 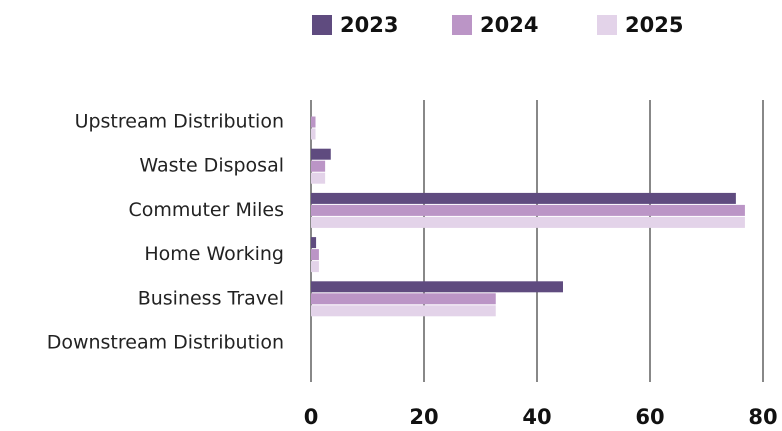 What do you see at coordinates (509, 25) in the screenshot?
I see `legend-label: 2024` at bounding box center [509, 25].